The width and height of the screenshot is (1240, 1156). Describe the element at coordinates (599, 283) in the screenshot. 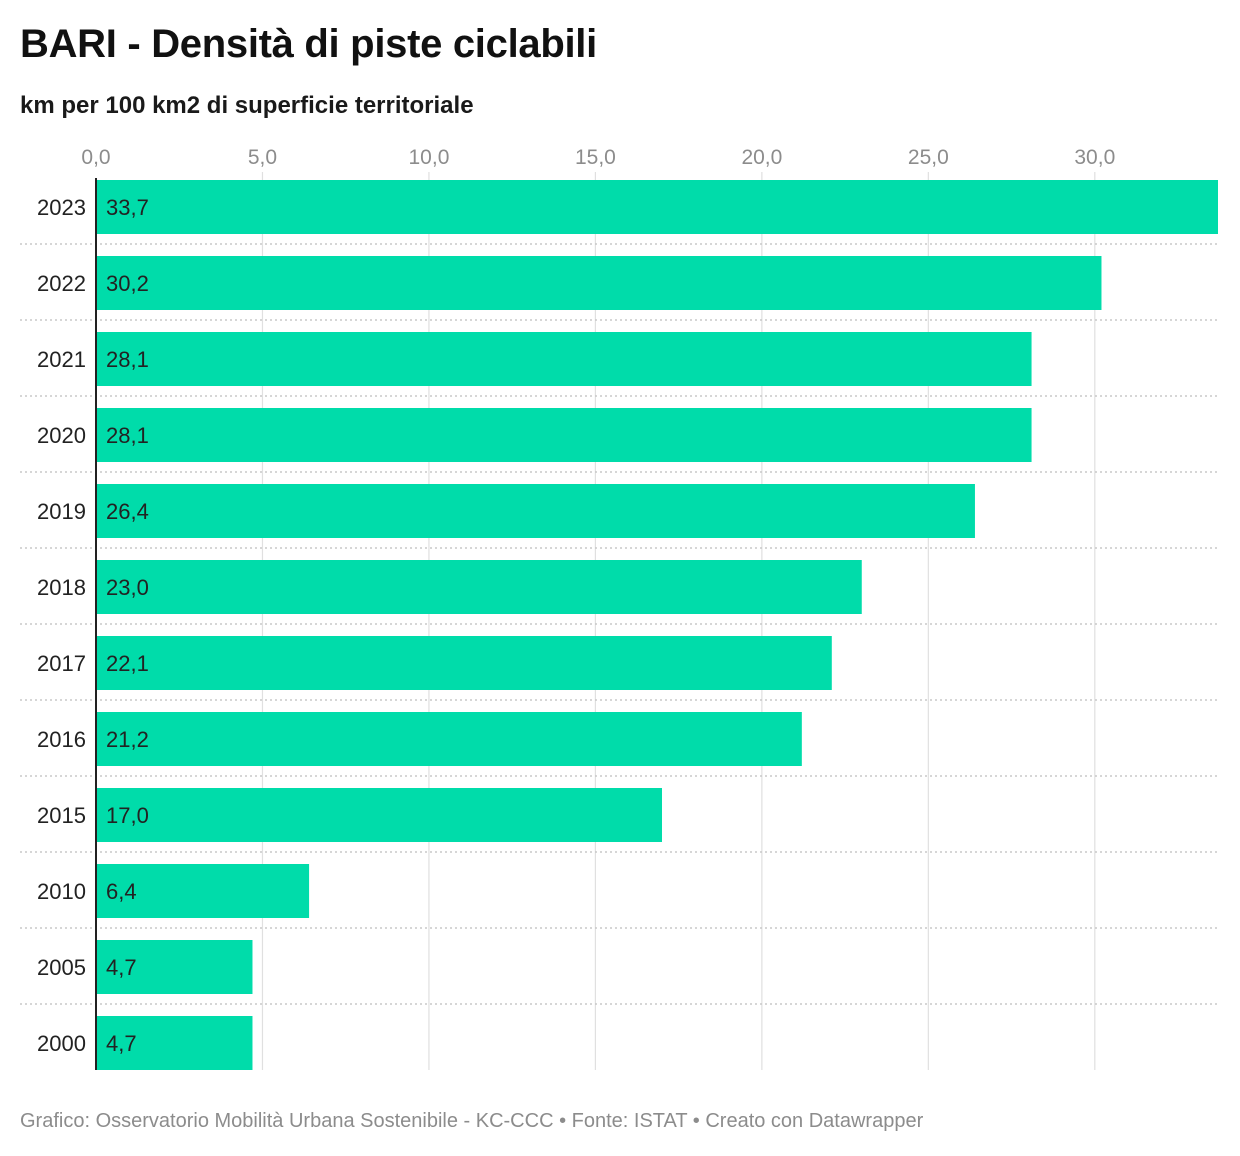

I see `bar-2022` at that location.